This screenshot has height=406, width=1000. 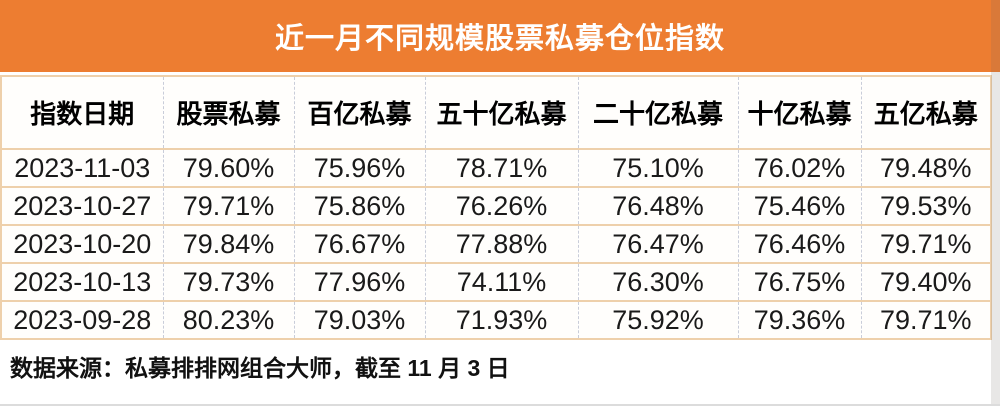 What do you see at coordinates (359, 244) in the screenshot?
I see `value-cell: 76.67%` at bounding box center [359, 244].